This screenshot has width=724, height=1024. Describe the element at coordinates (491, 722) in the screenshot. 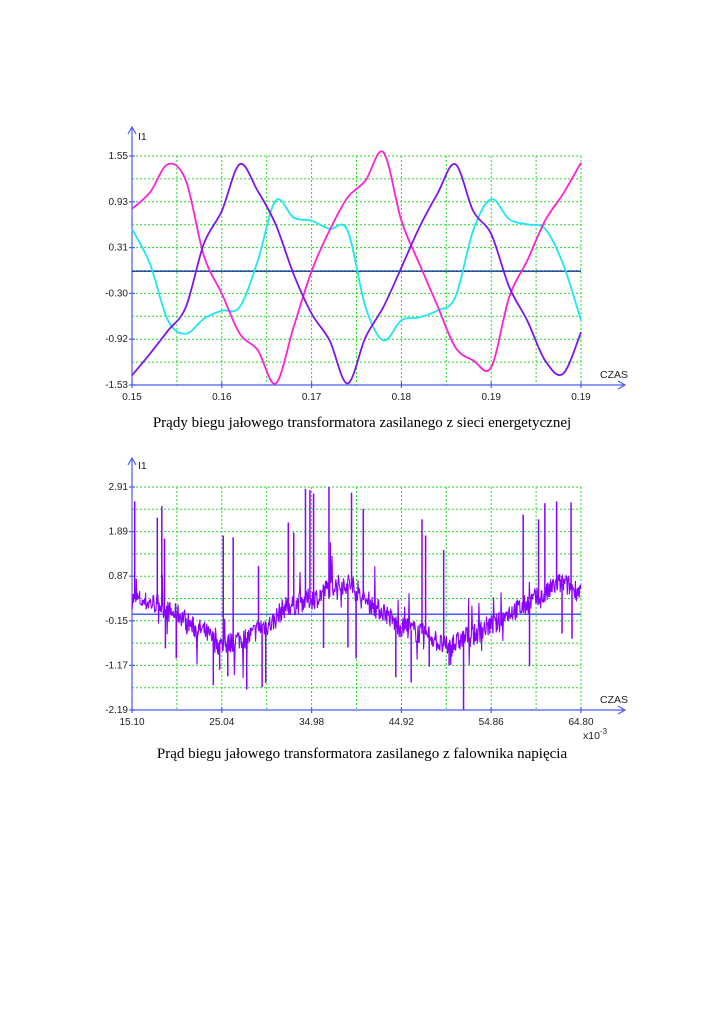

I see `x-tick-label: 54.86` at that location.